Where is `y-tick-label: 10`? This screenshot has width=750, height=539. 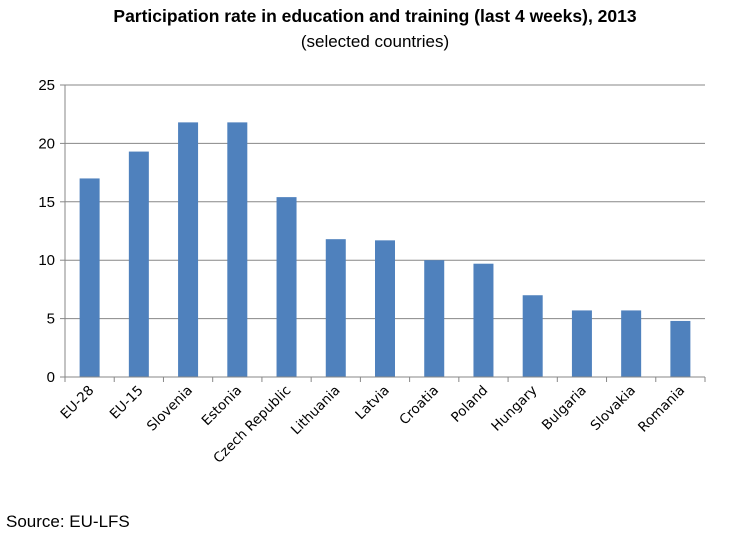 y-tick-label: 10 is located at coordinates (46, 260).